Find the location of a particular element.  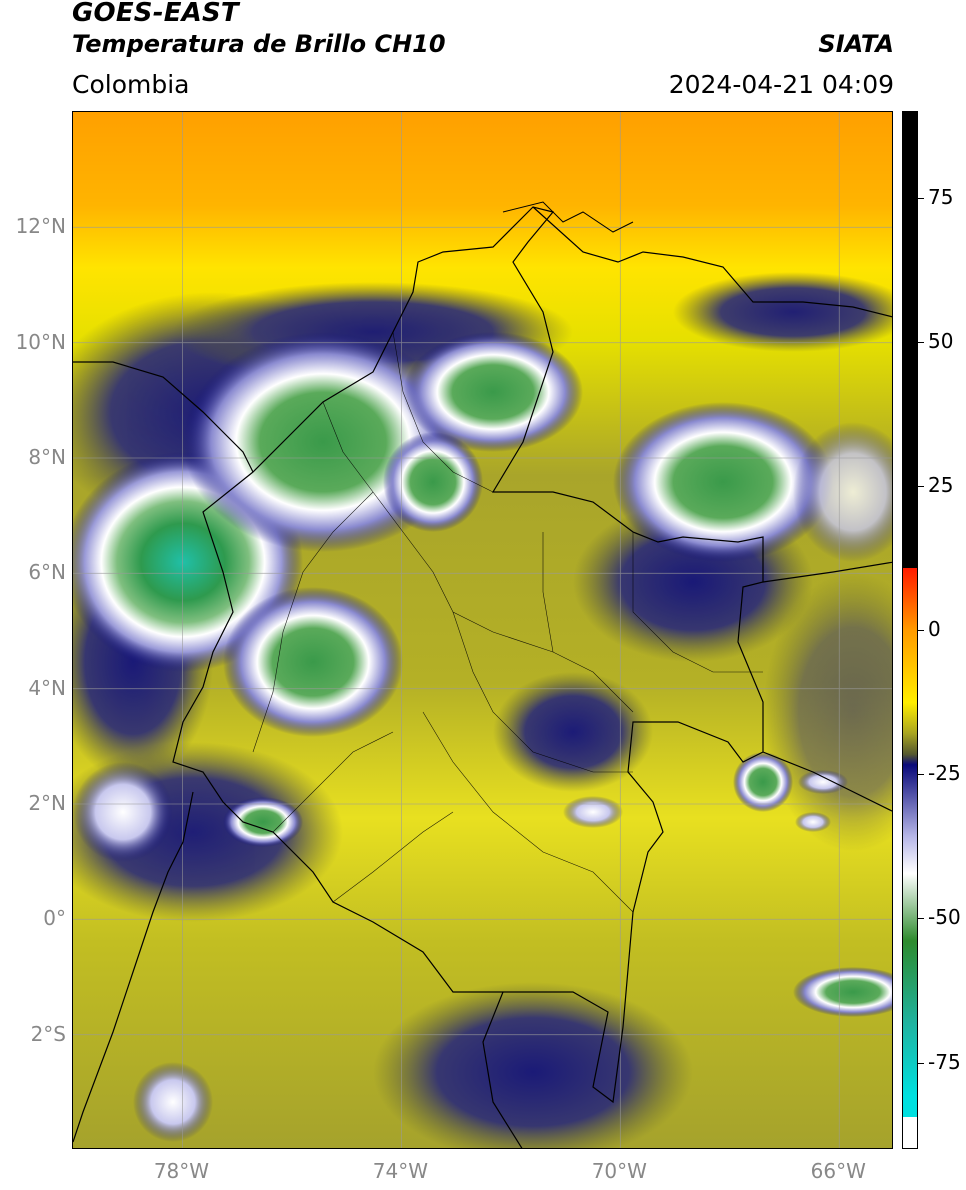

lat-tick-label: 2°S is located at coordinates (48, 1033).